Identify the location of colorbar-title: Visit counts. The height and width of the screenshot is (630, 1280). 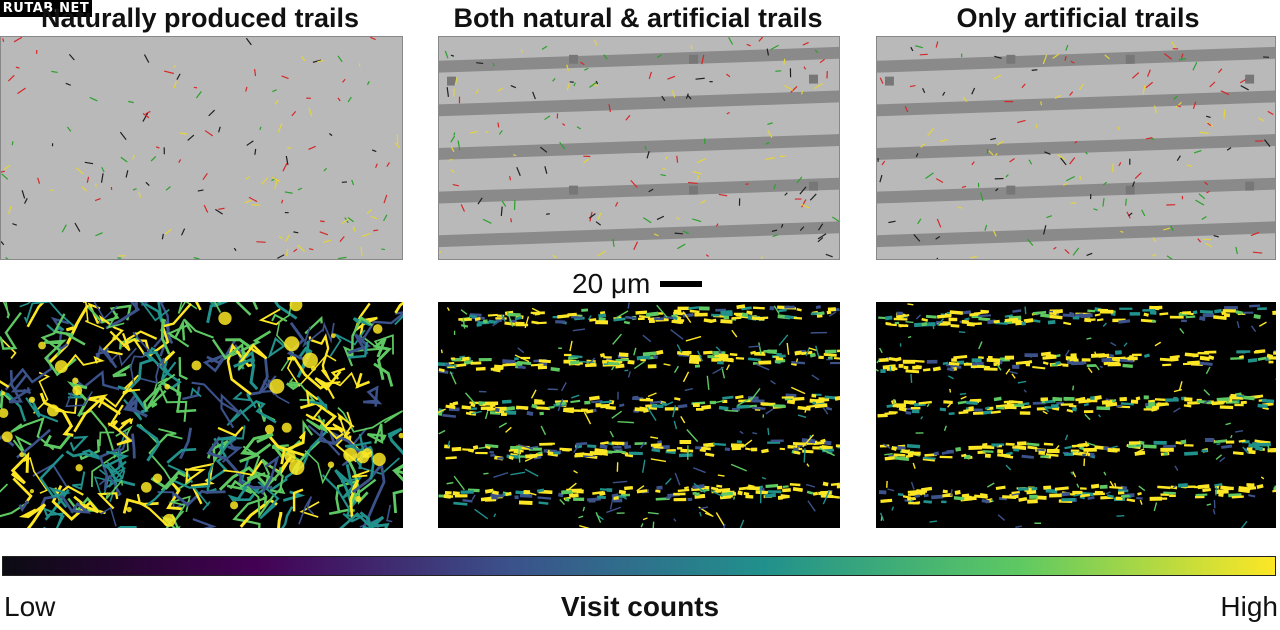
(640, 606).